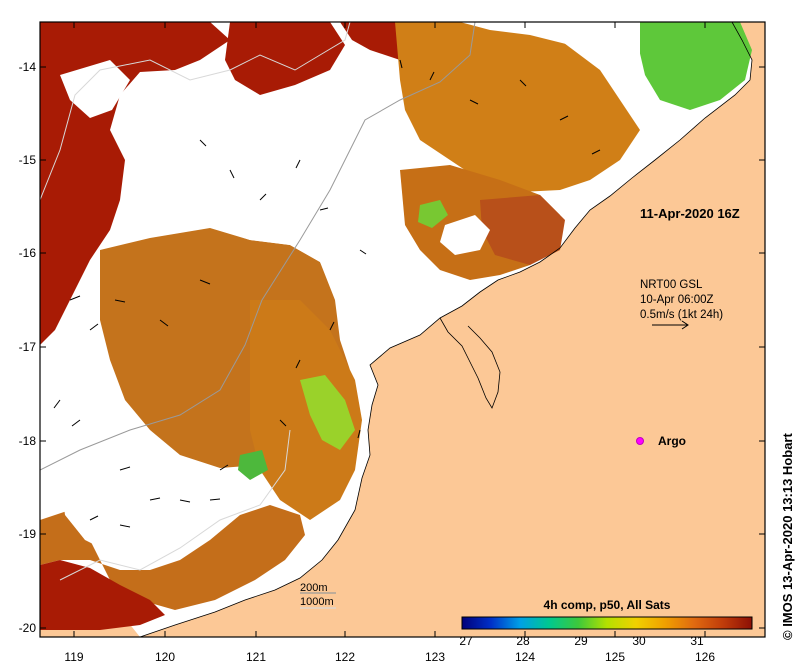 Image resolution: width=809 pixels, height=672 pixels. Describe the element at coordinates (74, 657) in the screenshot. I see `x-tick-label: 119` at that location.